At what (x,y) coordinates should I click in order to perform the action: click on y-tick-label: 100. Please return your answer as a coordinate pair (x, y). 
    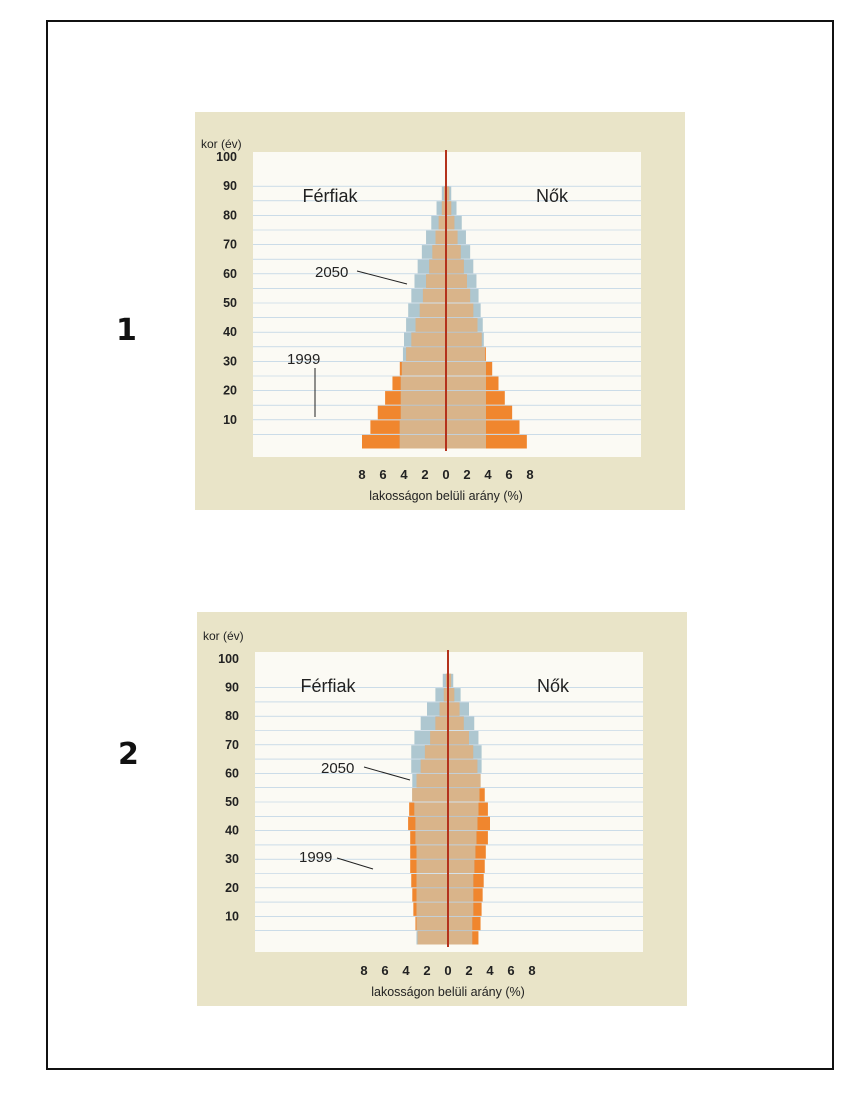
    Looking at the image, I should click on (226, 157).